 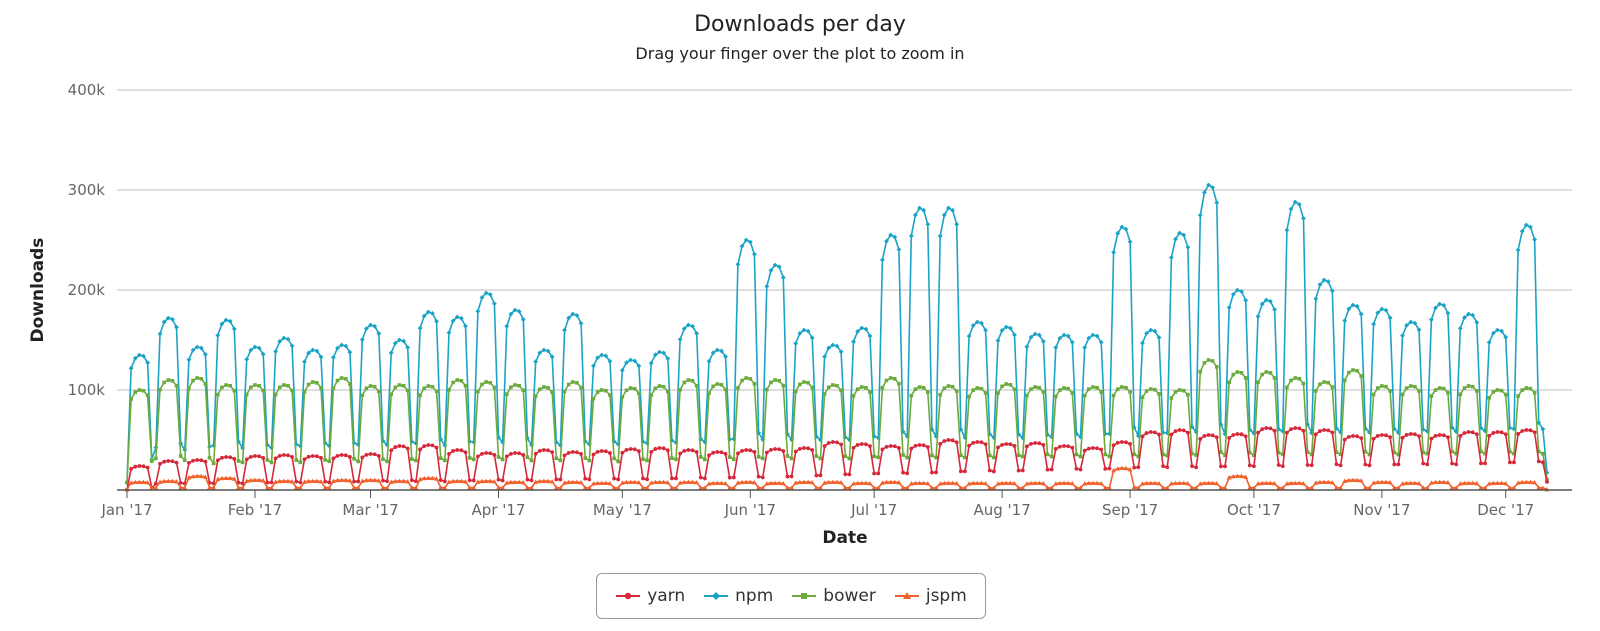 What do you see at coordinates (87, 290) in the screenshot?
I see `y-tick-label: 200k` at bounding box center [87, 290].